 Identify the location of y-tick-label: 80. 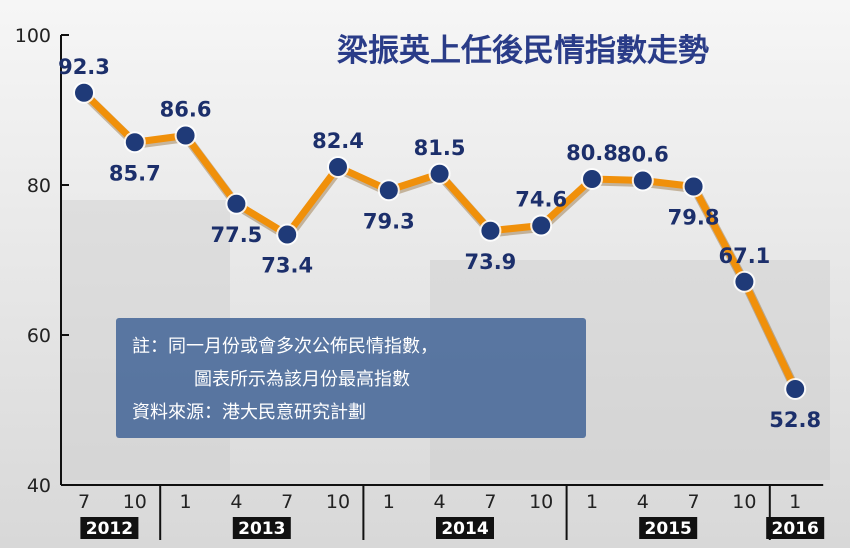
(39, 186).